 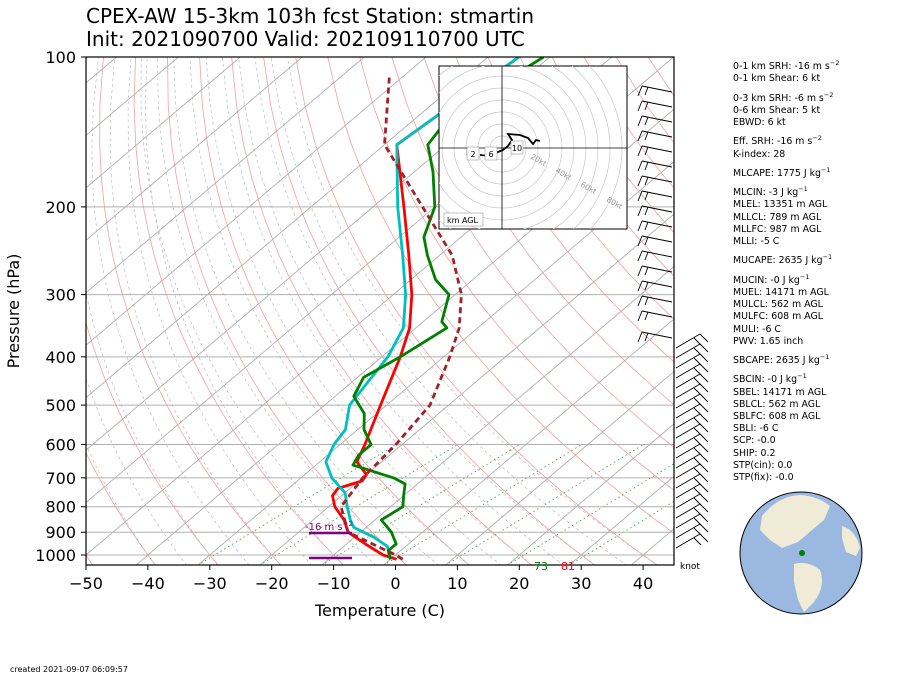 What do you see at coordinates (60, 207) in the screenshot?
I see `y-tick-label: 200` at bounding box center [60, 207].